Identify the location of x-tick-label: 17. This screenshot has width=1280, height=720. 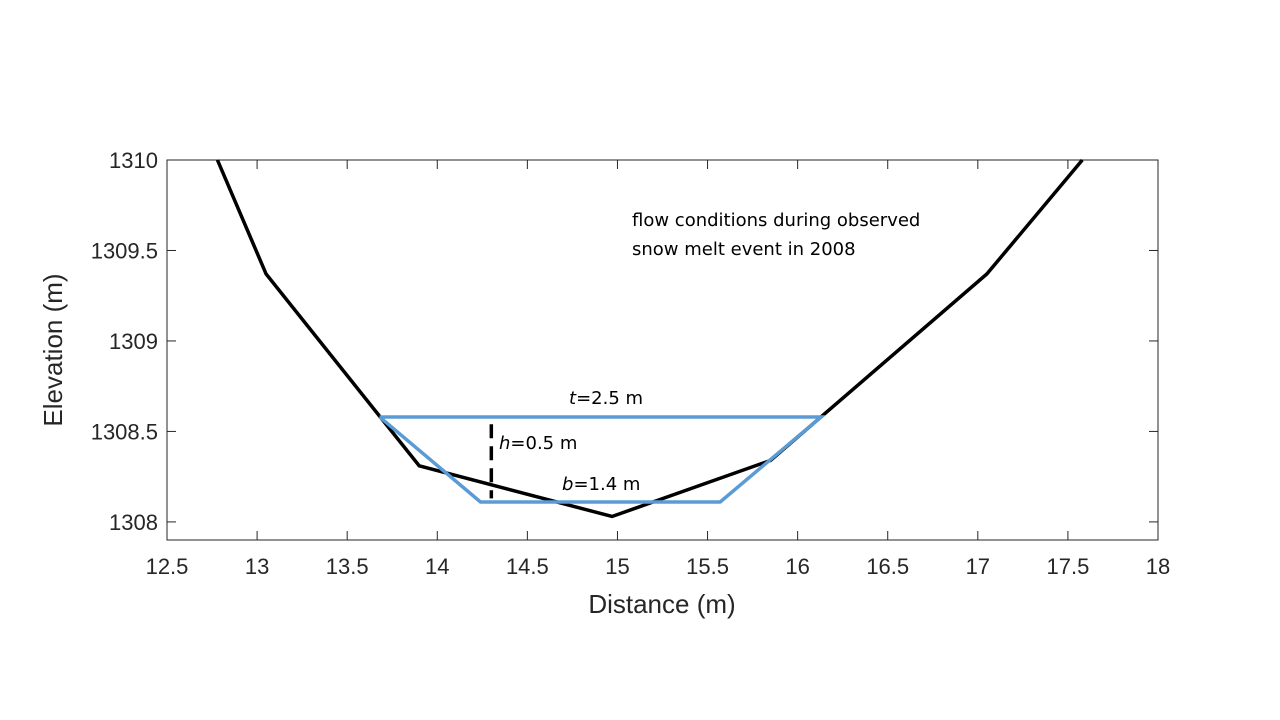
(978, 566).